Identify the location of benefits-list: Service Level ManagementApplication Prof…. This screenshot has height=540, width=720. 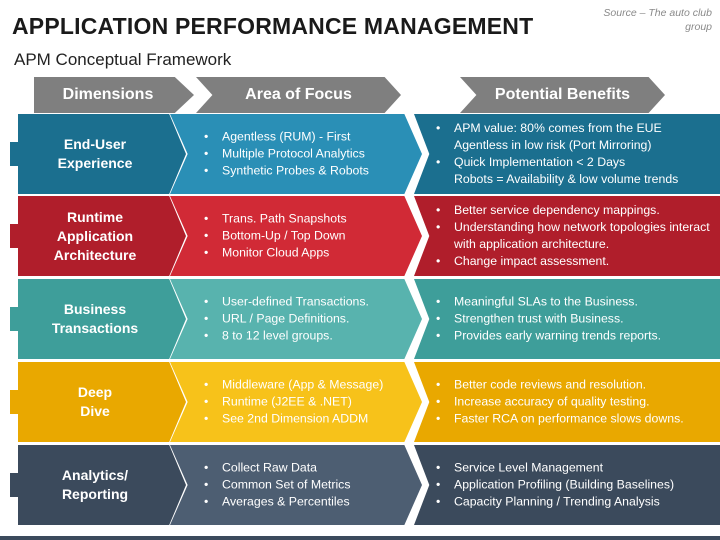
(574, 485).